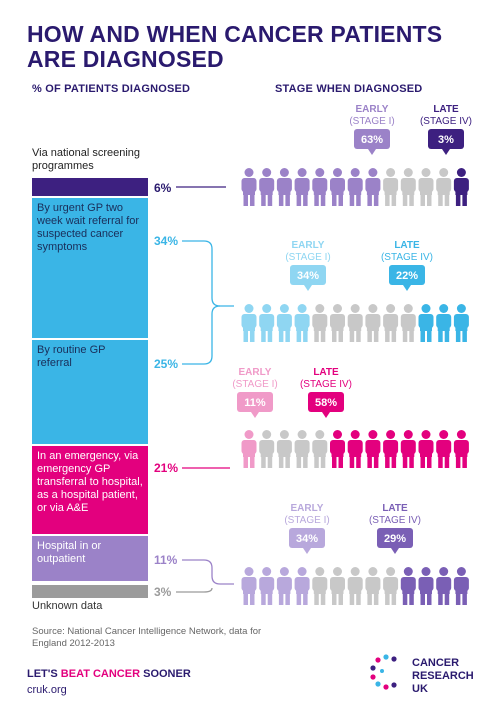 The height and width of the screenshot is (713, 500). What do you see at coordinates (407, 257) in the screenshot?
I see `late-bubble-gp-referral-sublabel: (STAGE IV)` at bounding box center [407, 257].